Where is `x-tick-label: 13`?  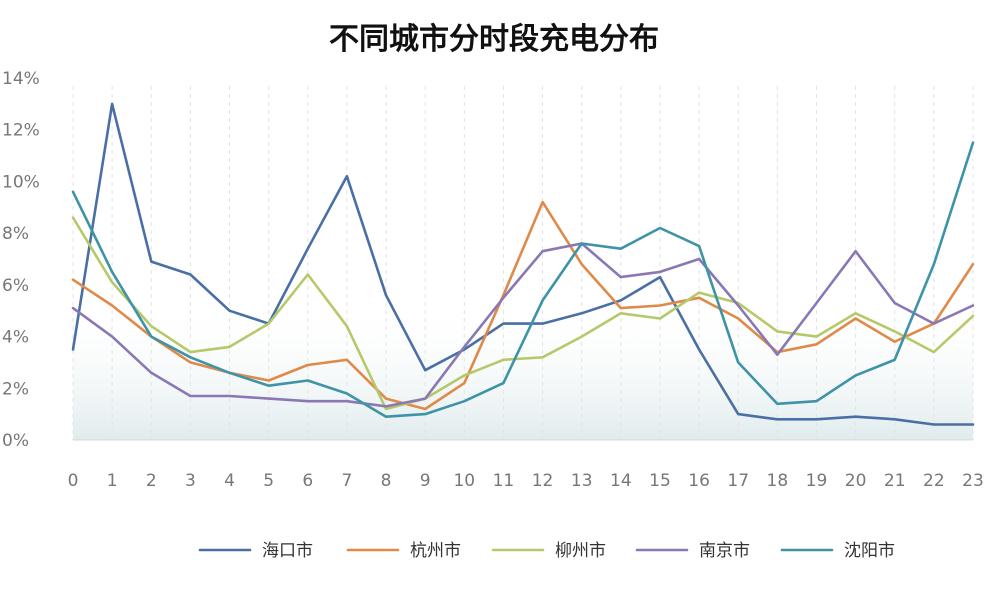
x-tick-label: 13 is located at coordinates (582, 481).